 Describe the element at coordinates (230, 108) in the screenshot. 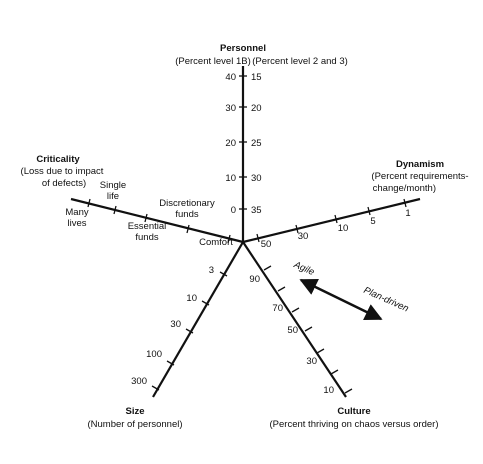

I see `personnel-left-tick-label: 30` at that location.